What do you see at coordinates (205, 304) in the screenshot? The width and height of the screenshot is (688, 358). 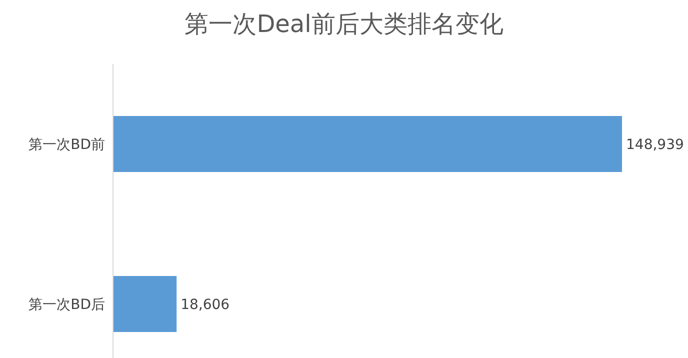 I see `data-label: 18,606` at bounding box center [205, 304].